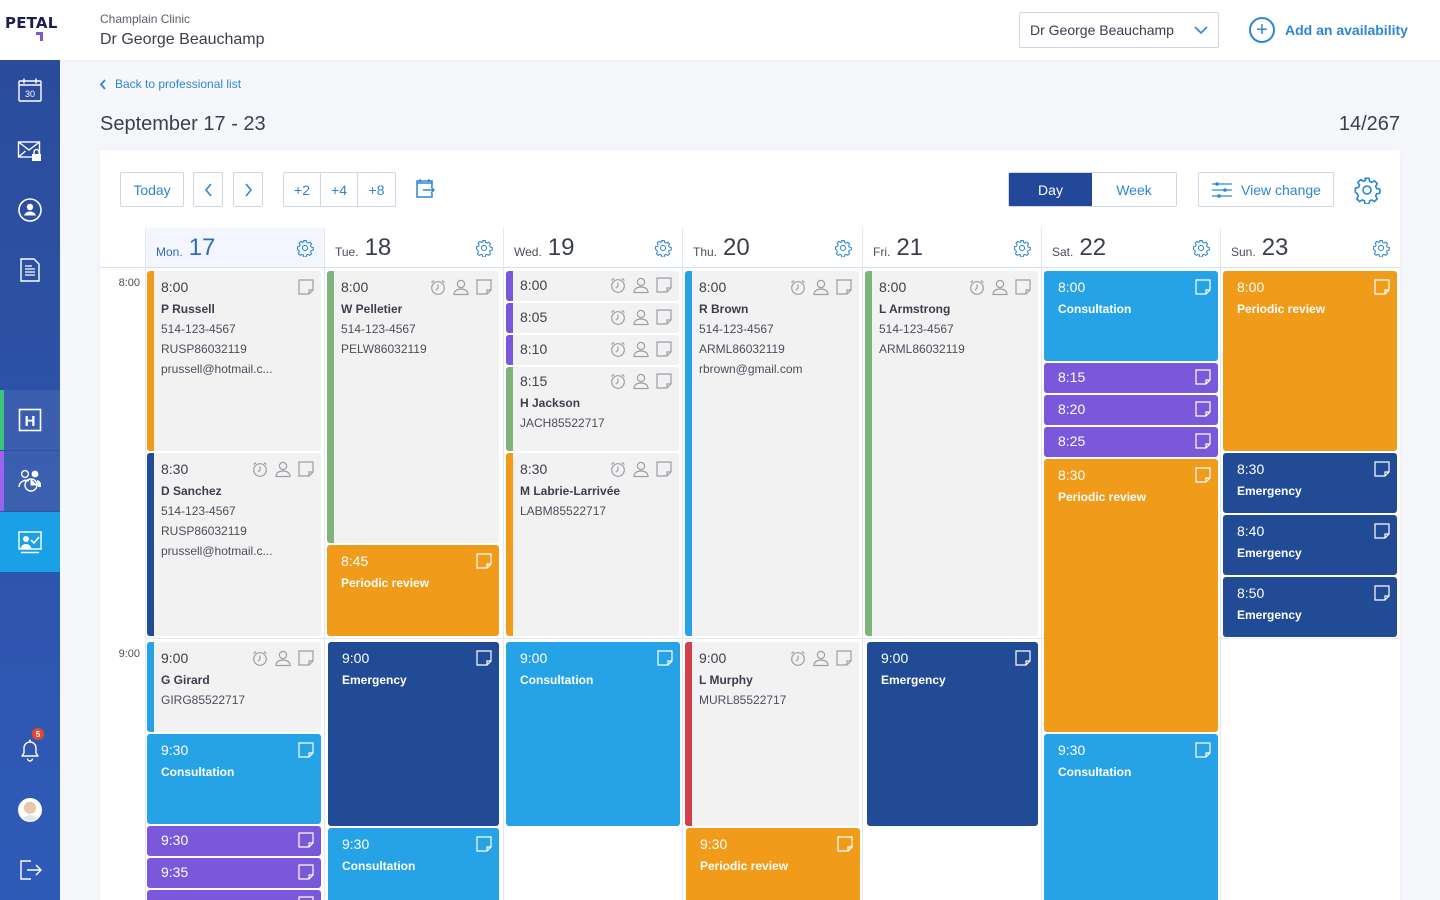 The height and width of the screenshot is (900, 1440). Describe the element at coordinates (1310, 483) in the screenshot. I see `availability-block: 8:30 Emergency` at that location.